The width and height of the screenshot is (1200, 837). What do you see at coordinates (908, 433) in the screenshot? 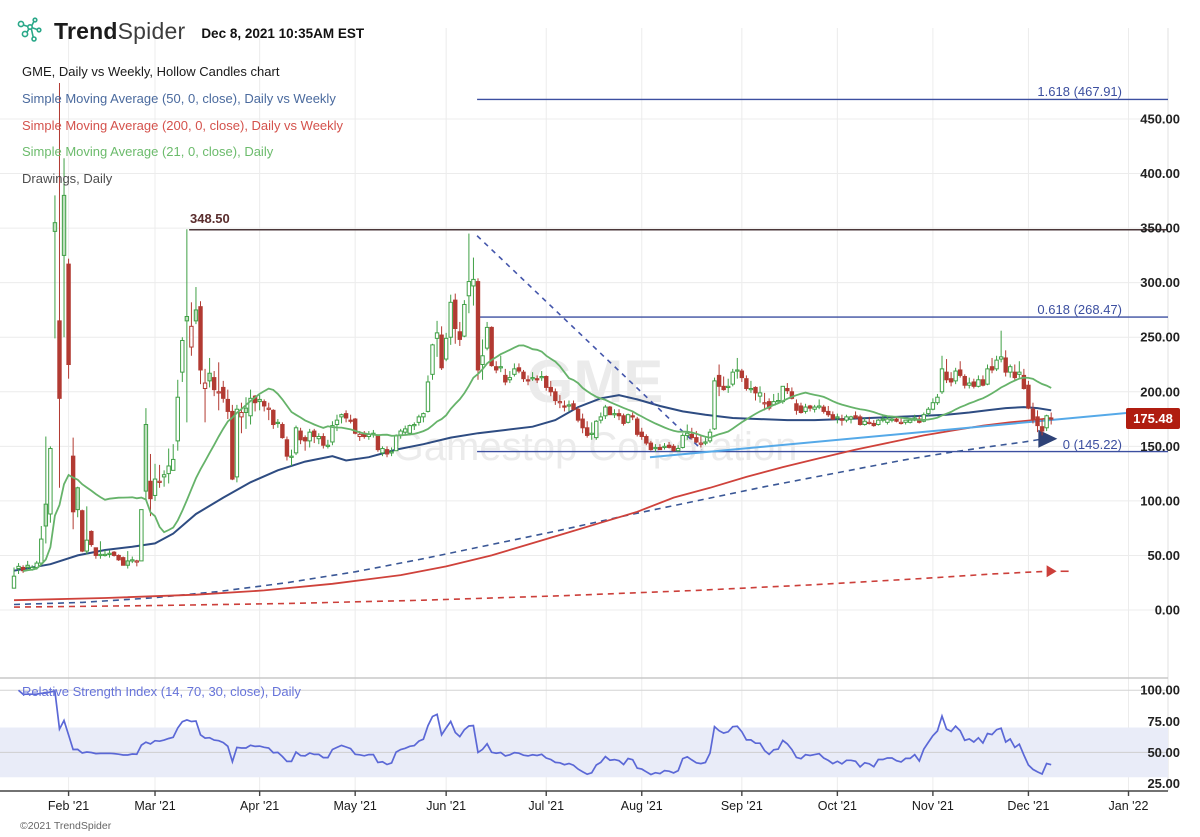
I see `blue-trendline` at bounding box center [908, 433].